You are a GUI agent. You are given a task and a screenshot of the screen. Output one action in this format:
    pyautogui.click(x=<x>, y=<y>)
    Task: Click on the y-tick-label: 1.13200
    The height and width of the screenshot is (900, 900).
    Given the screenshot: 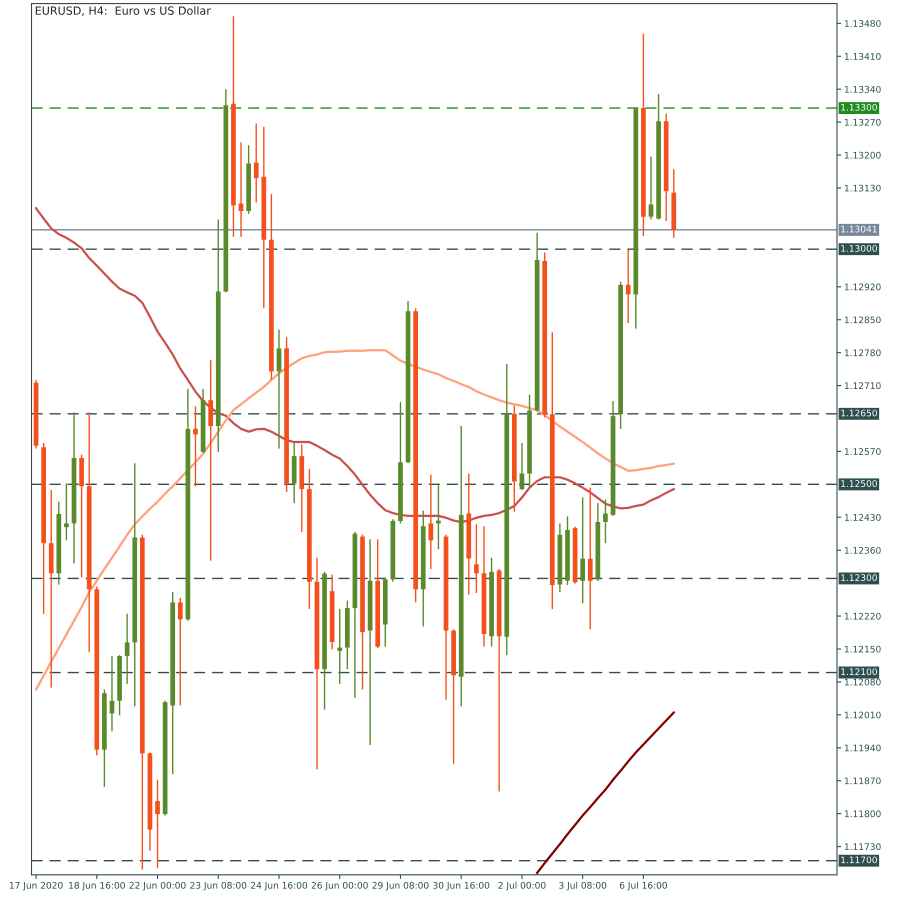 What is the action you would take?
    pyautogui.click(x=862, y=155)
    